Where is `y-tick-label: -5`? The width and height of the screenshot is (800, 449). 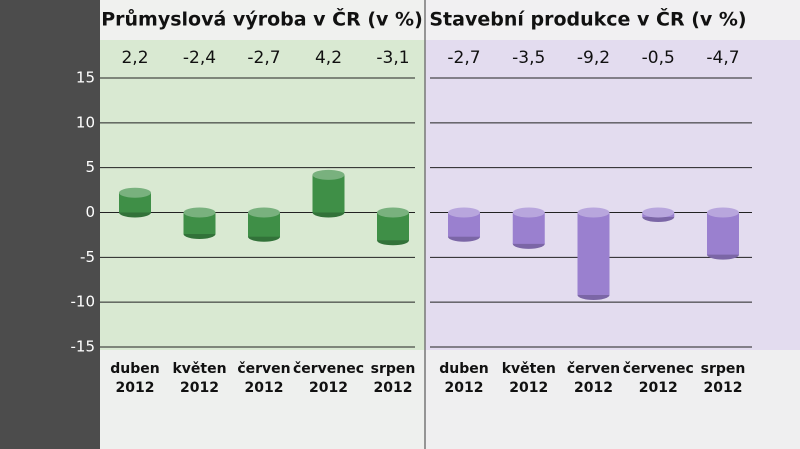 y-tick-label: -5 is located at coordinates (87, 257).